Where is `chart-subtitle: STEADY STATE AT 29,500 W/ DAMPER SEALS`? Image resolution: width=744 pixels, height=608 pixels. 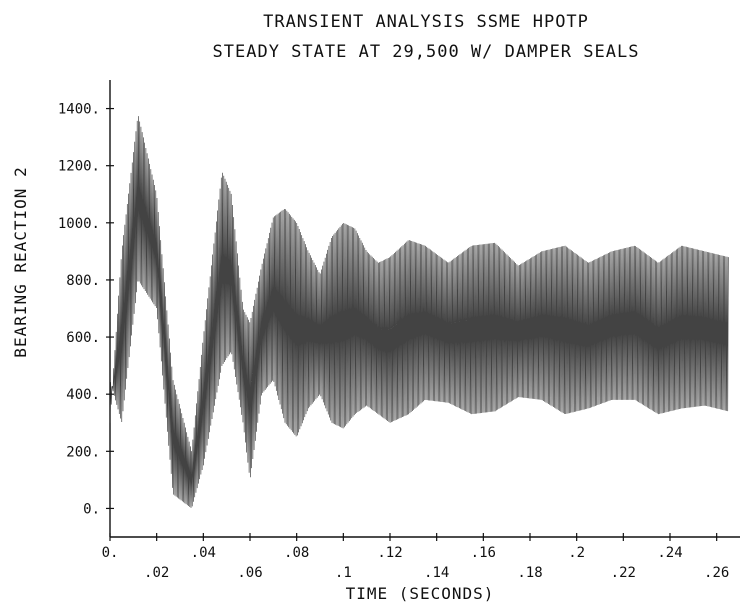 chart-subtitle: STEADY STATE AT 29,500 W/ DAMPER SEALS is located at coordinates (426, 52).